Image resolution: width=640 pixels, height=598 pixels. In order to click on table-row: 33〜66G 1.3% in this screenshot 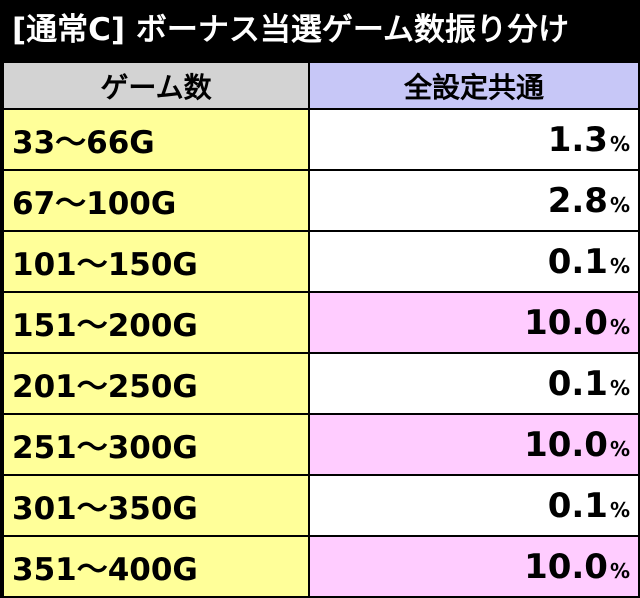, I will do `click(321, 139)`.